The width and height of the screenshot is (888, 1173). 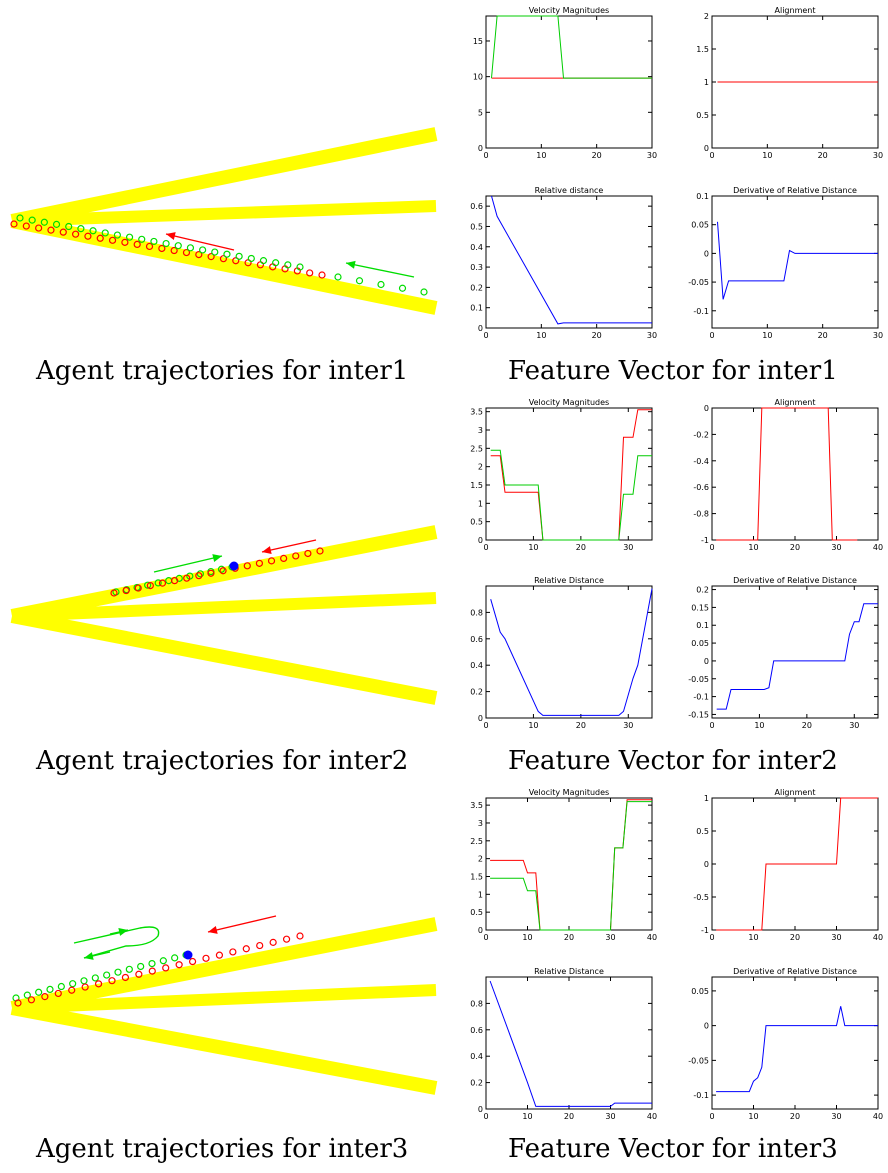 What do you see at coordinates (700, 643) in the screenshot?
I see `y-tick-label: 0.05` at bounding box center [700, 643].